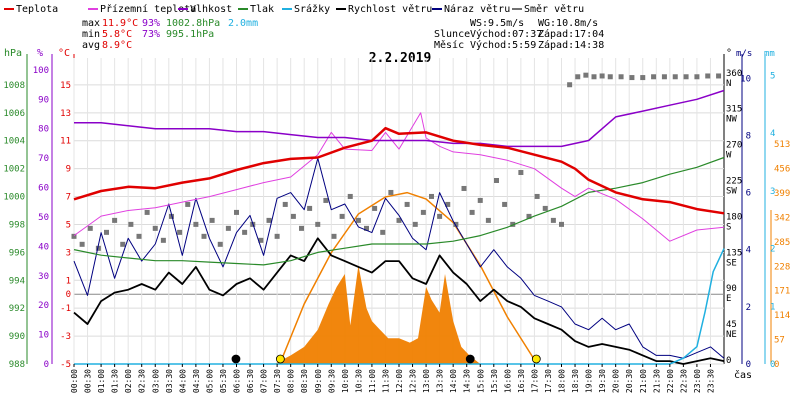 This screenshot has width=800, height=400. What do you see at coordinates (731, 191) in the screenshot?
I see `tick-label-compass: SW` at bounding box center [731, 191].